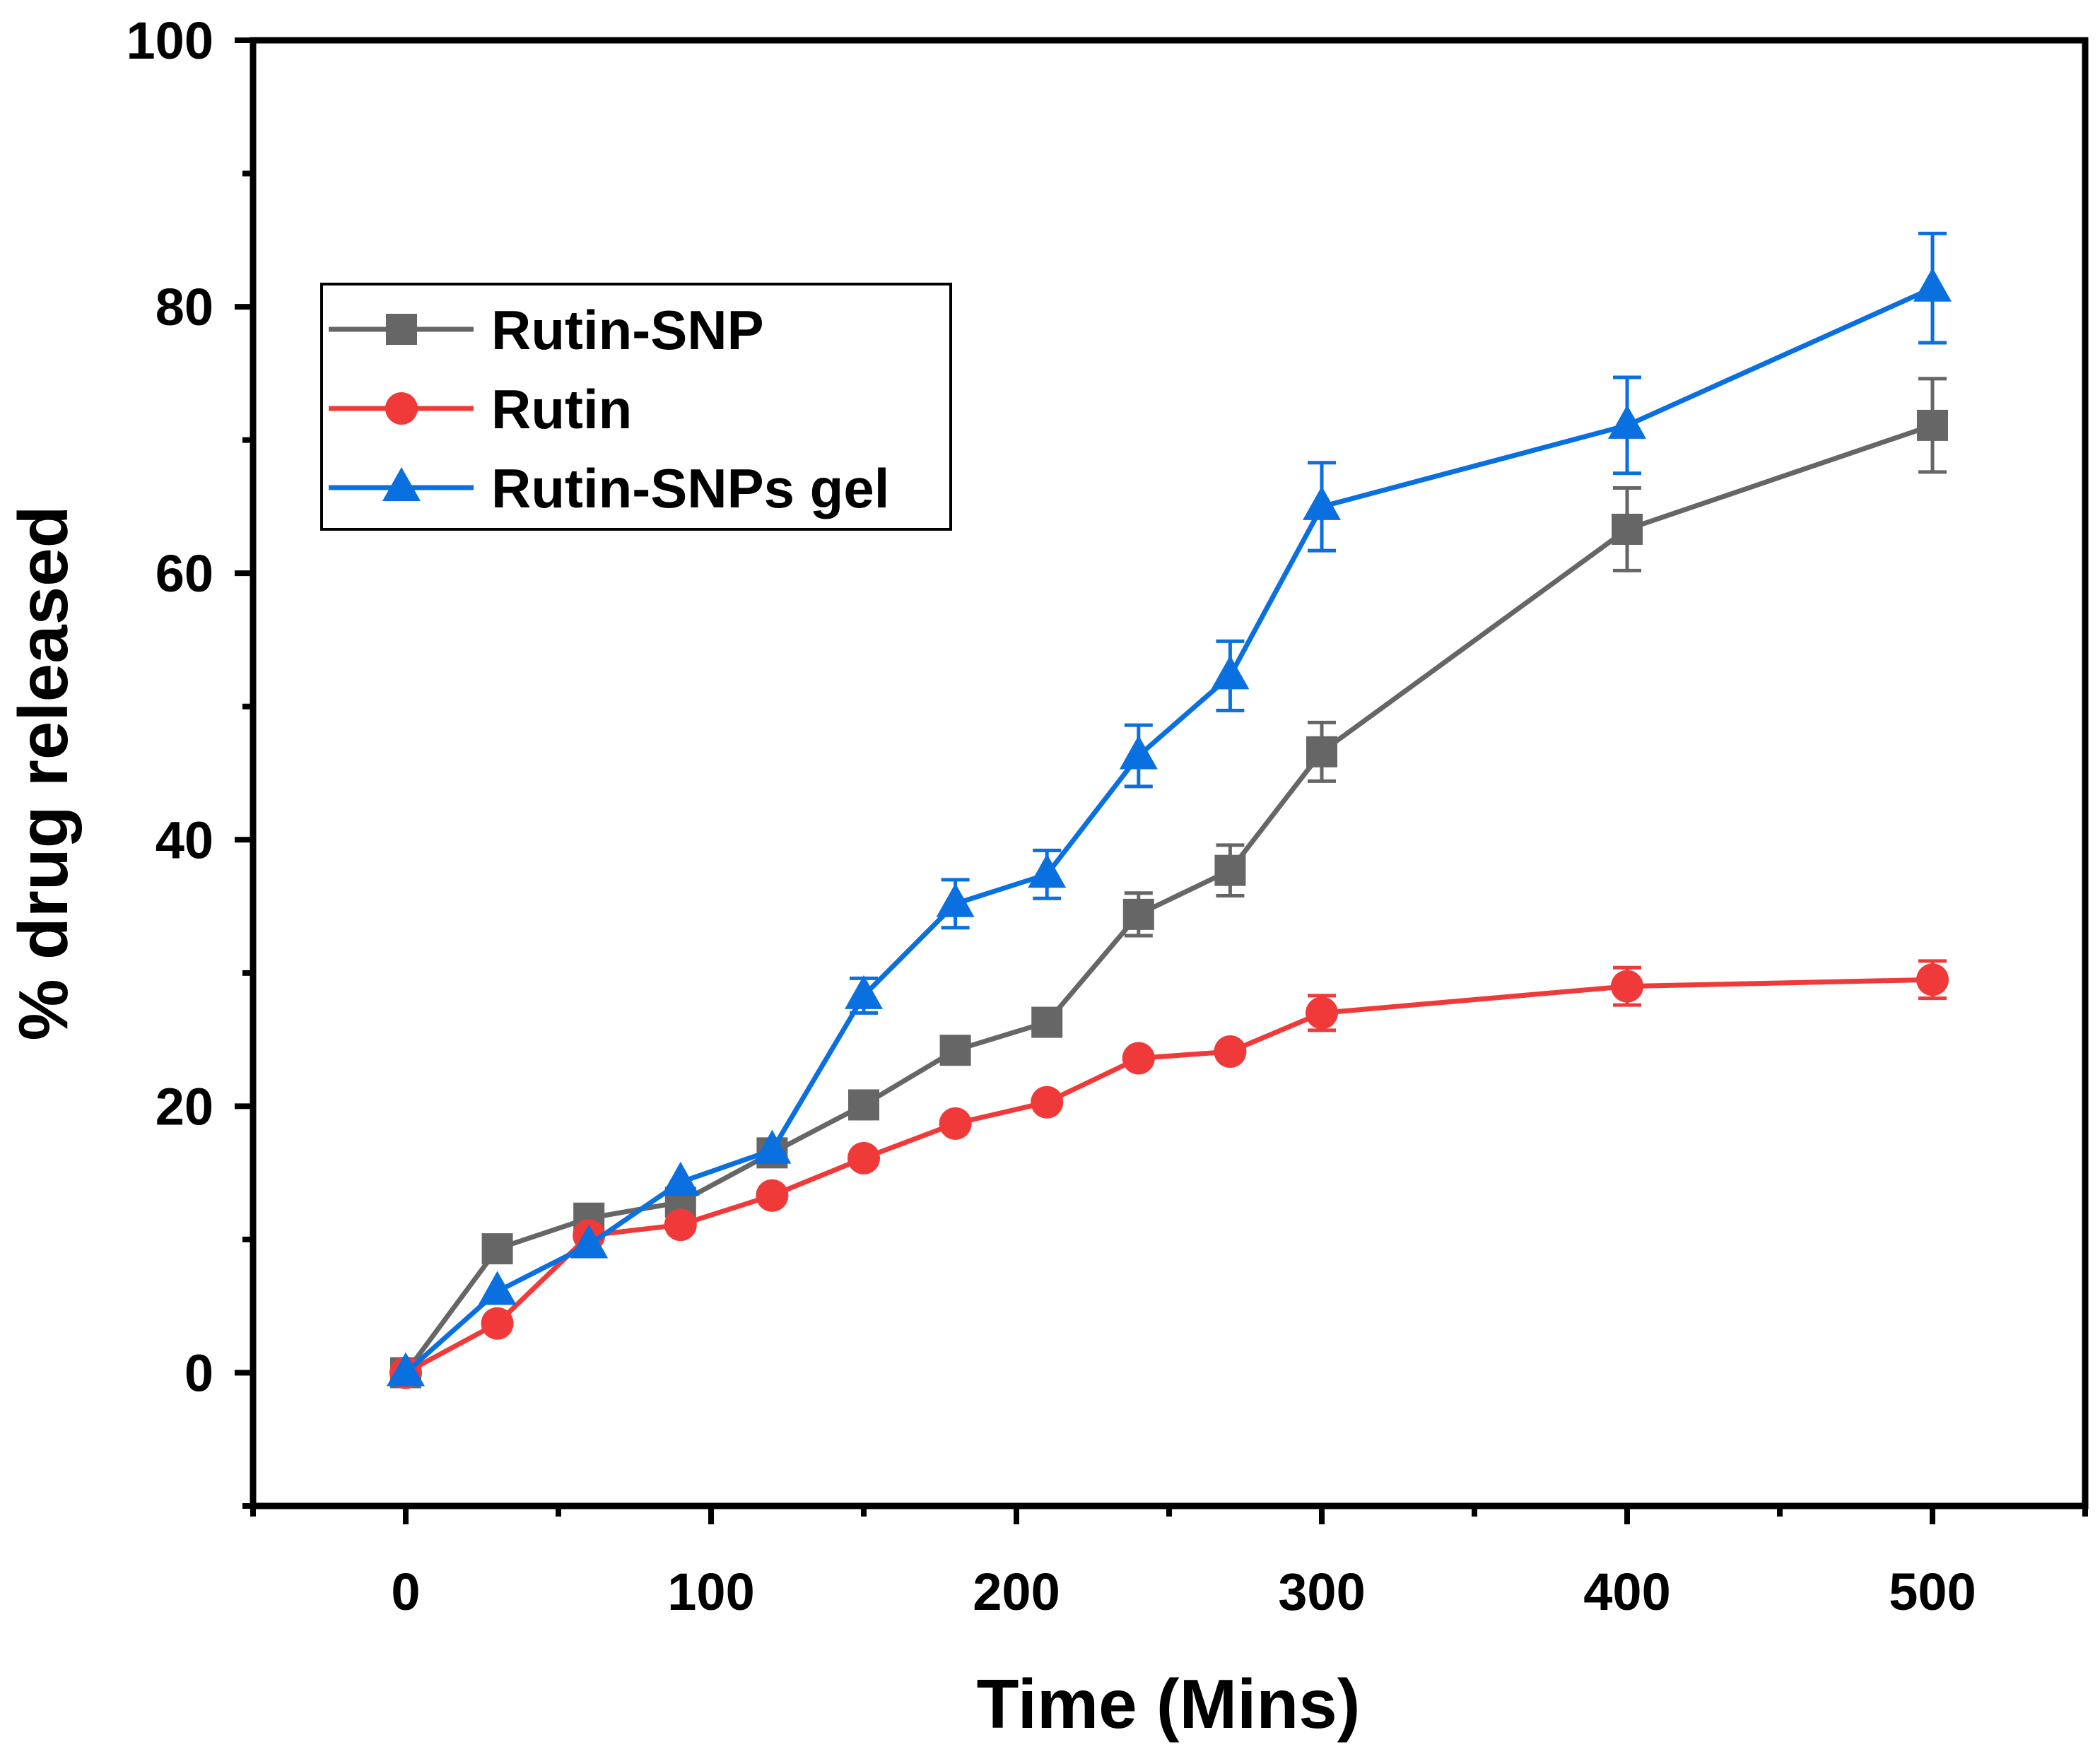 The height and width of the screenshot is (1754, 2100). Describe the element at coordinates (184, 573) in the screenshot. I see `y-tick-label: 60` at that location.